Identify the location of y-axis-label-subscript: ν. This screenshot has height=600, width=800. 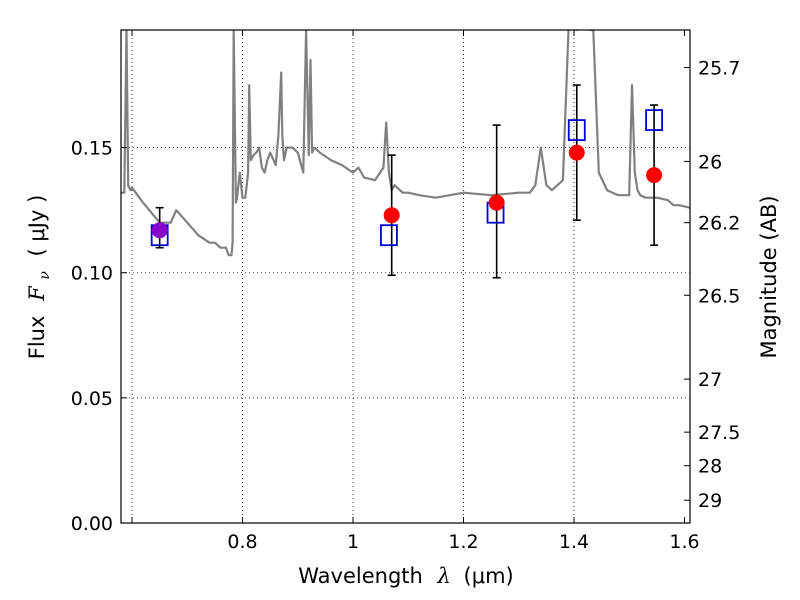
(45, 275).